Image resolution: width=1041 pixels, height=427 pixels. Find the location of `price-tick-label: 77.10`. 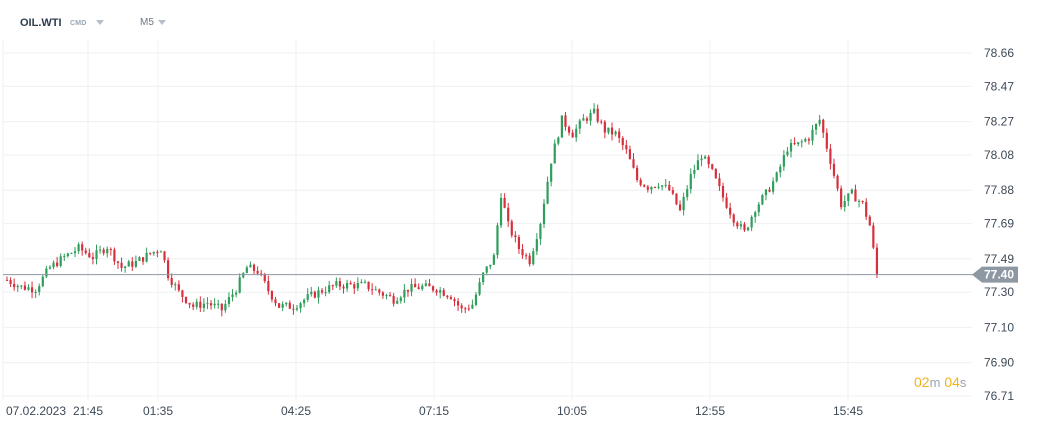

price-tick-label: 77.10 is located at coordinates (999, 327).